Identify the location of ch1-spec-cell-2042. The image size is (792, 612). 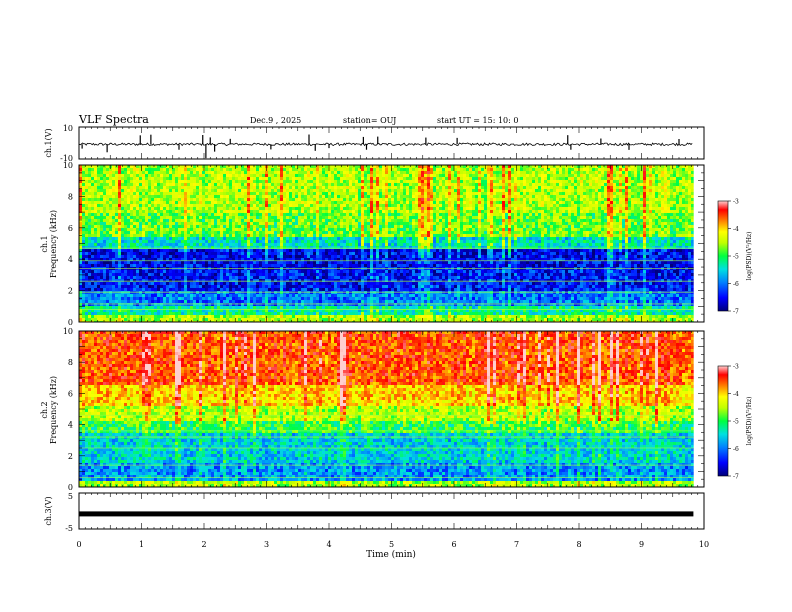
(672, 194).